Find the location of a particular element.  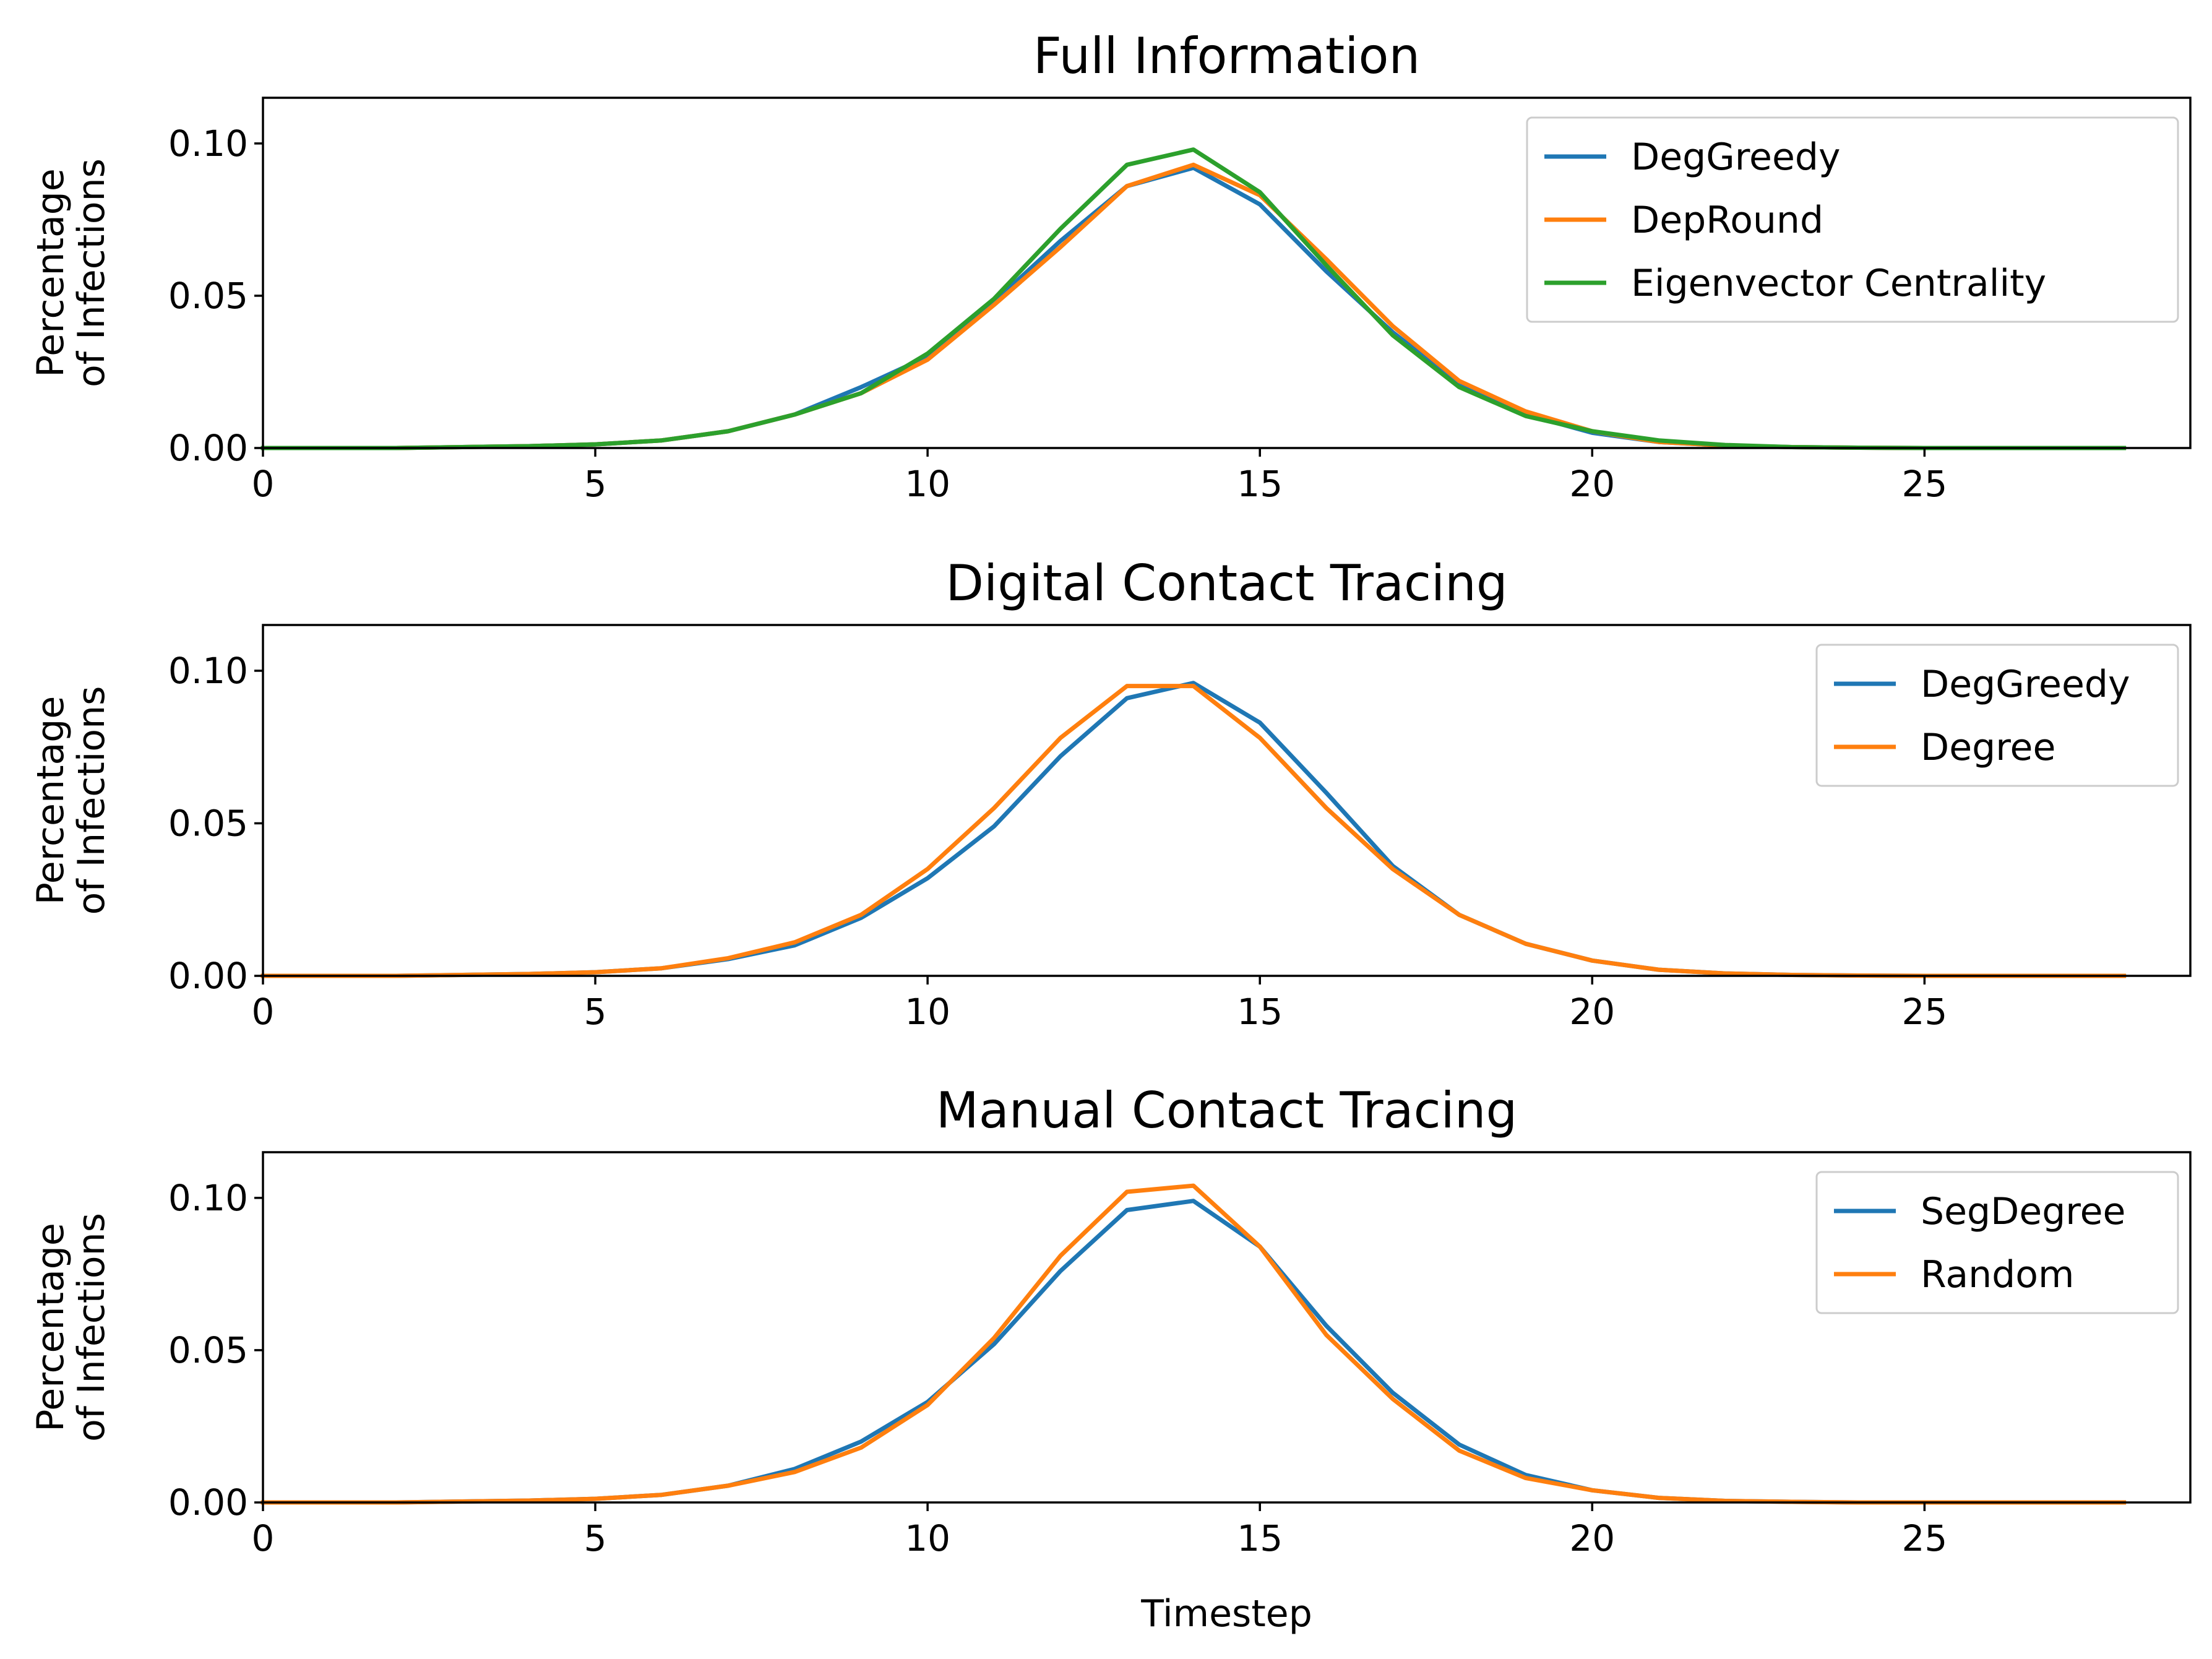

legend-entry-label: Degree is located at coordinates (1988, 747).